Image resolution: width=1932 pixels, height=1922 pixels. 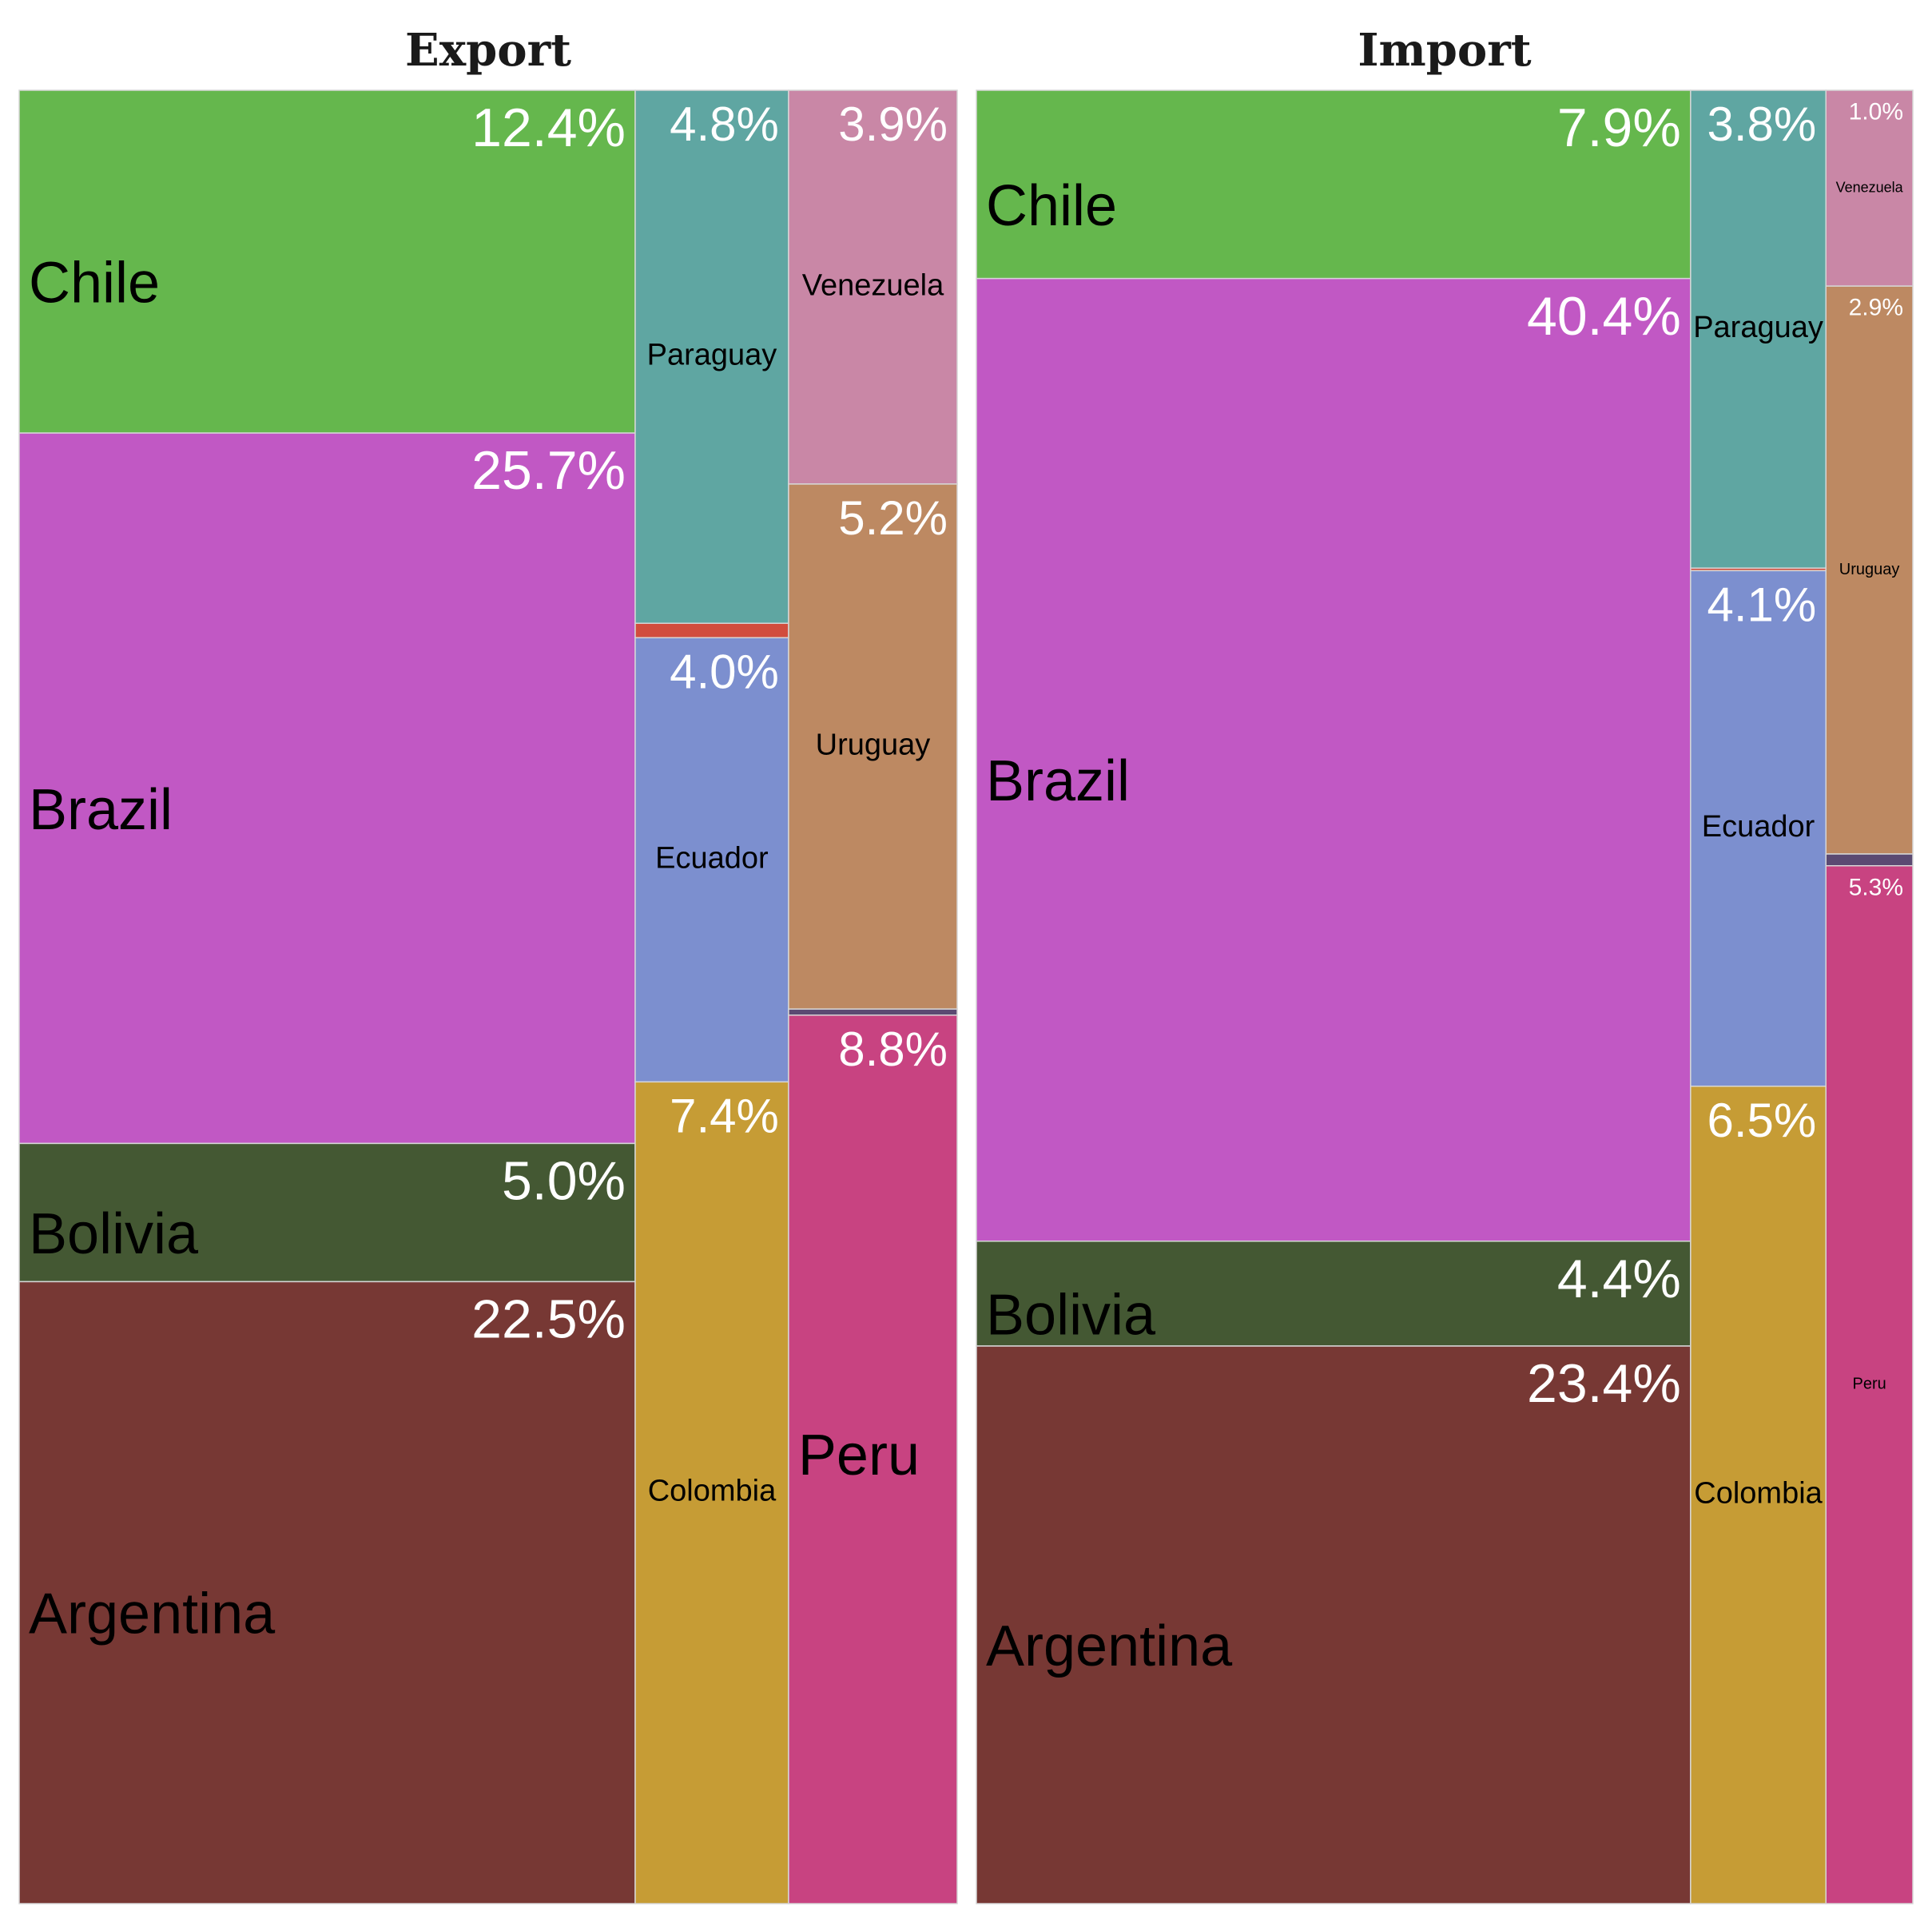 What do you see at coordinates (564, 1181) in the screenshot?
I see `export-bolivia-pct-label: 5.0%` at bounding box center [564, 1181].